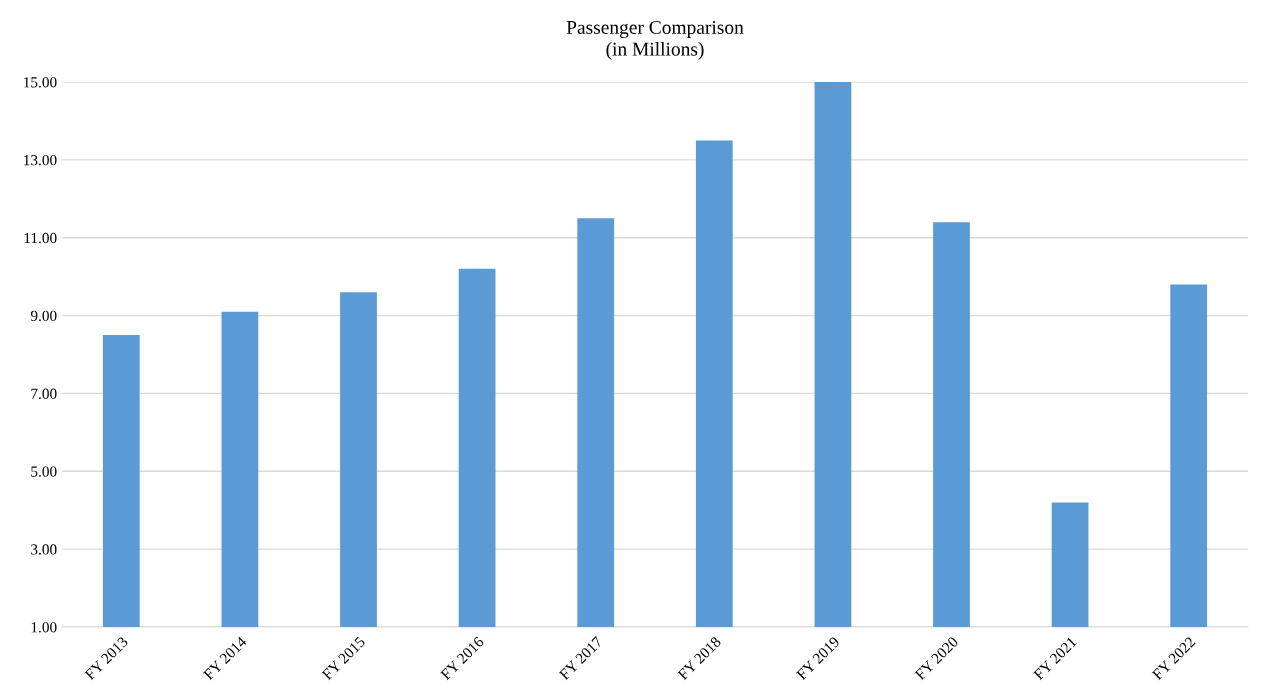 This screenshot has width=1261, height=698. What do you see at coordinates (40, 160) in the screenshot?
I see `y-tick-label: 13.00` at bounding box center [40, 160].